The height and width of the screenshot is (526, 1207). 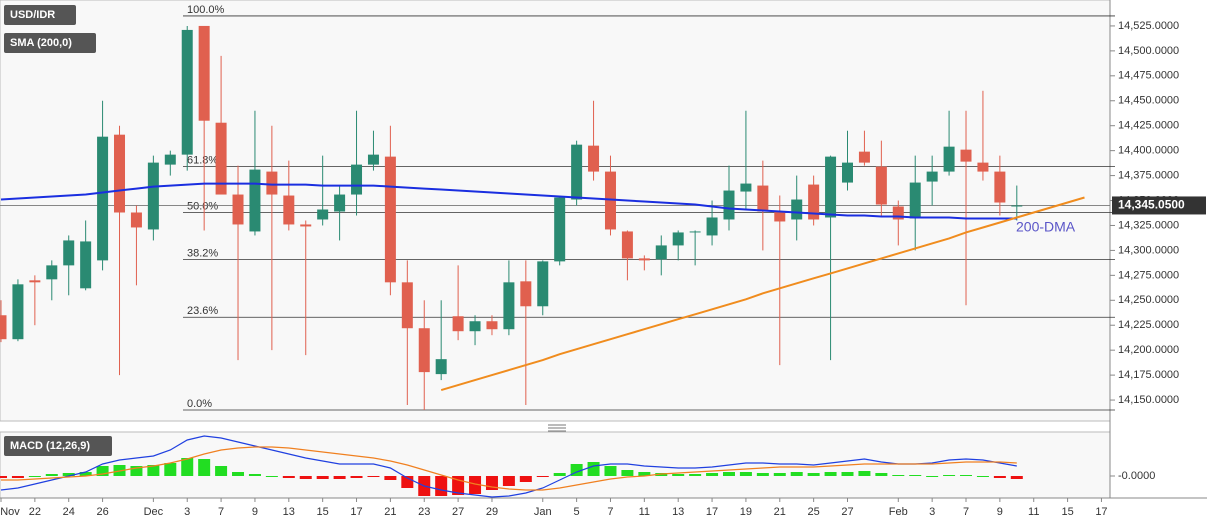 I want to click on y-tick-label: 14,200.0000, so click(x=1148, y=350).